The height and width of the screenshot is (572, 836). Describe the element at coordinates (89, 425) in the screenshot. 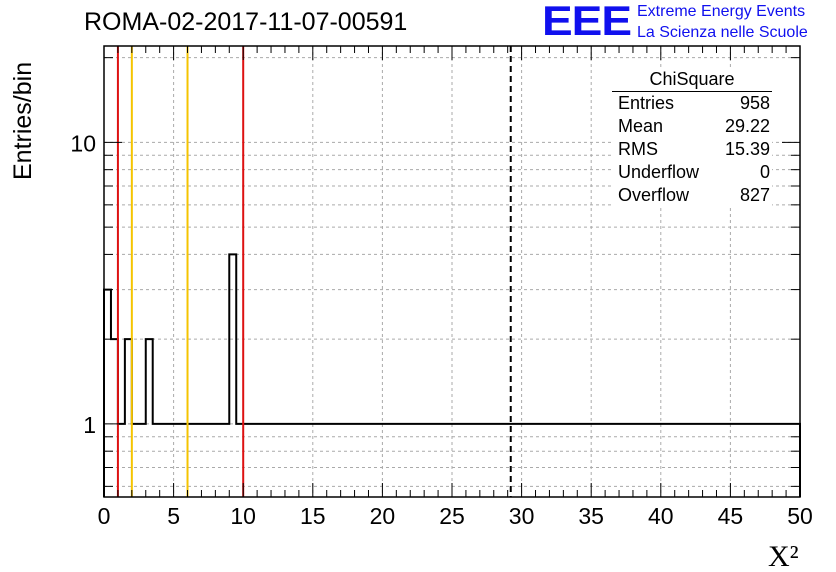

I see `y-tick-label: 1` at that location.